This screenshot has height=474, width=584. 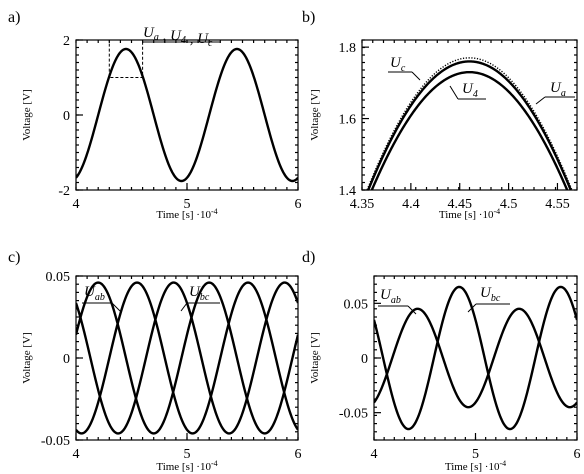 What do you see at coordinates (14, 257) in the screenshot?
I see `panel-label-c: c)` at bounding box center [14, 257].